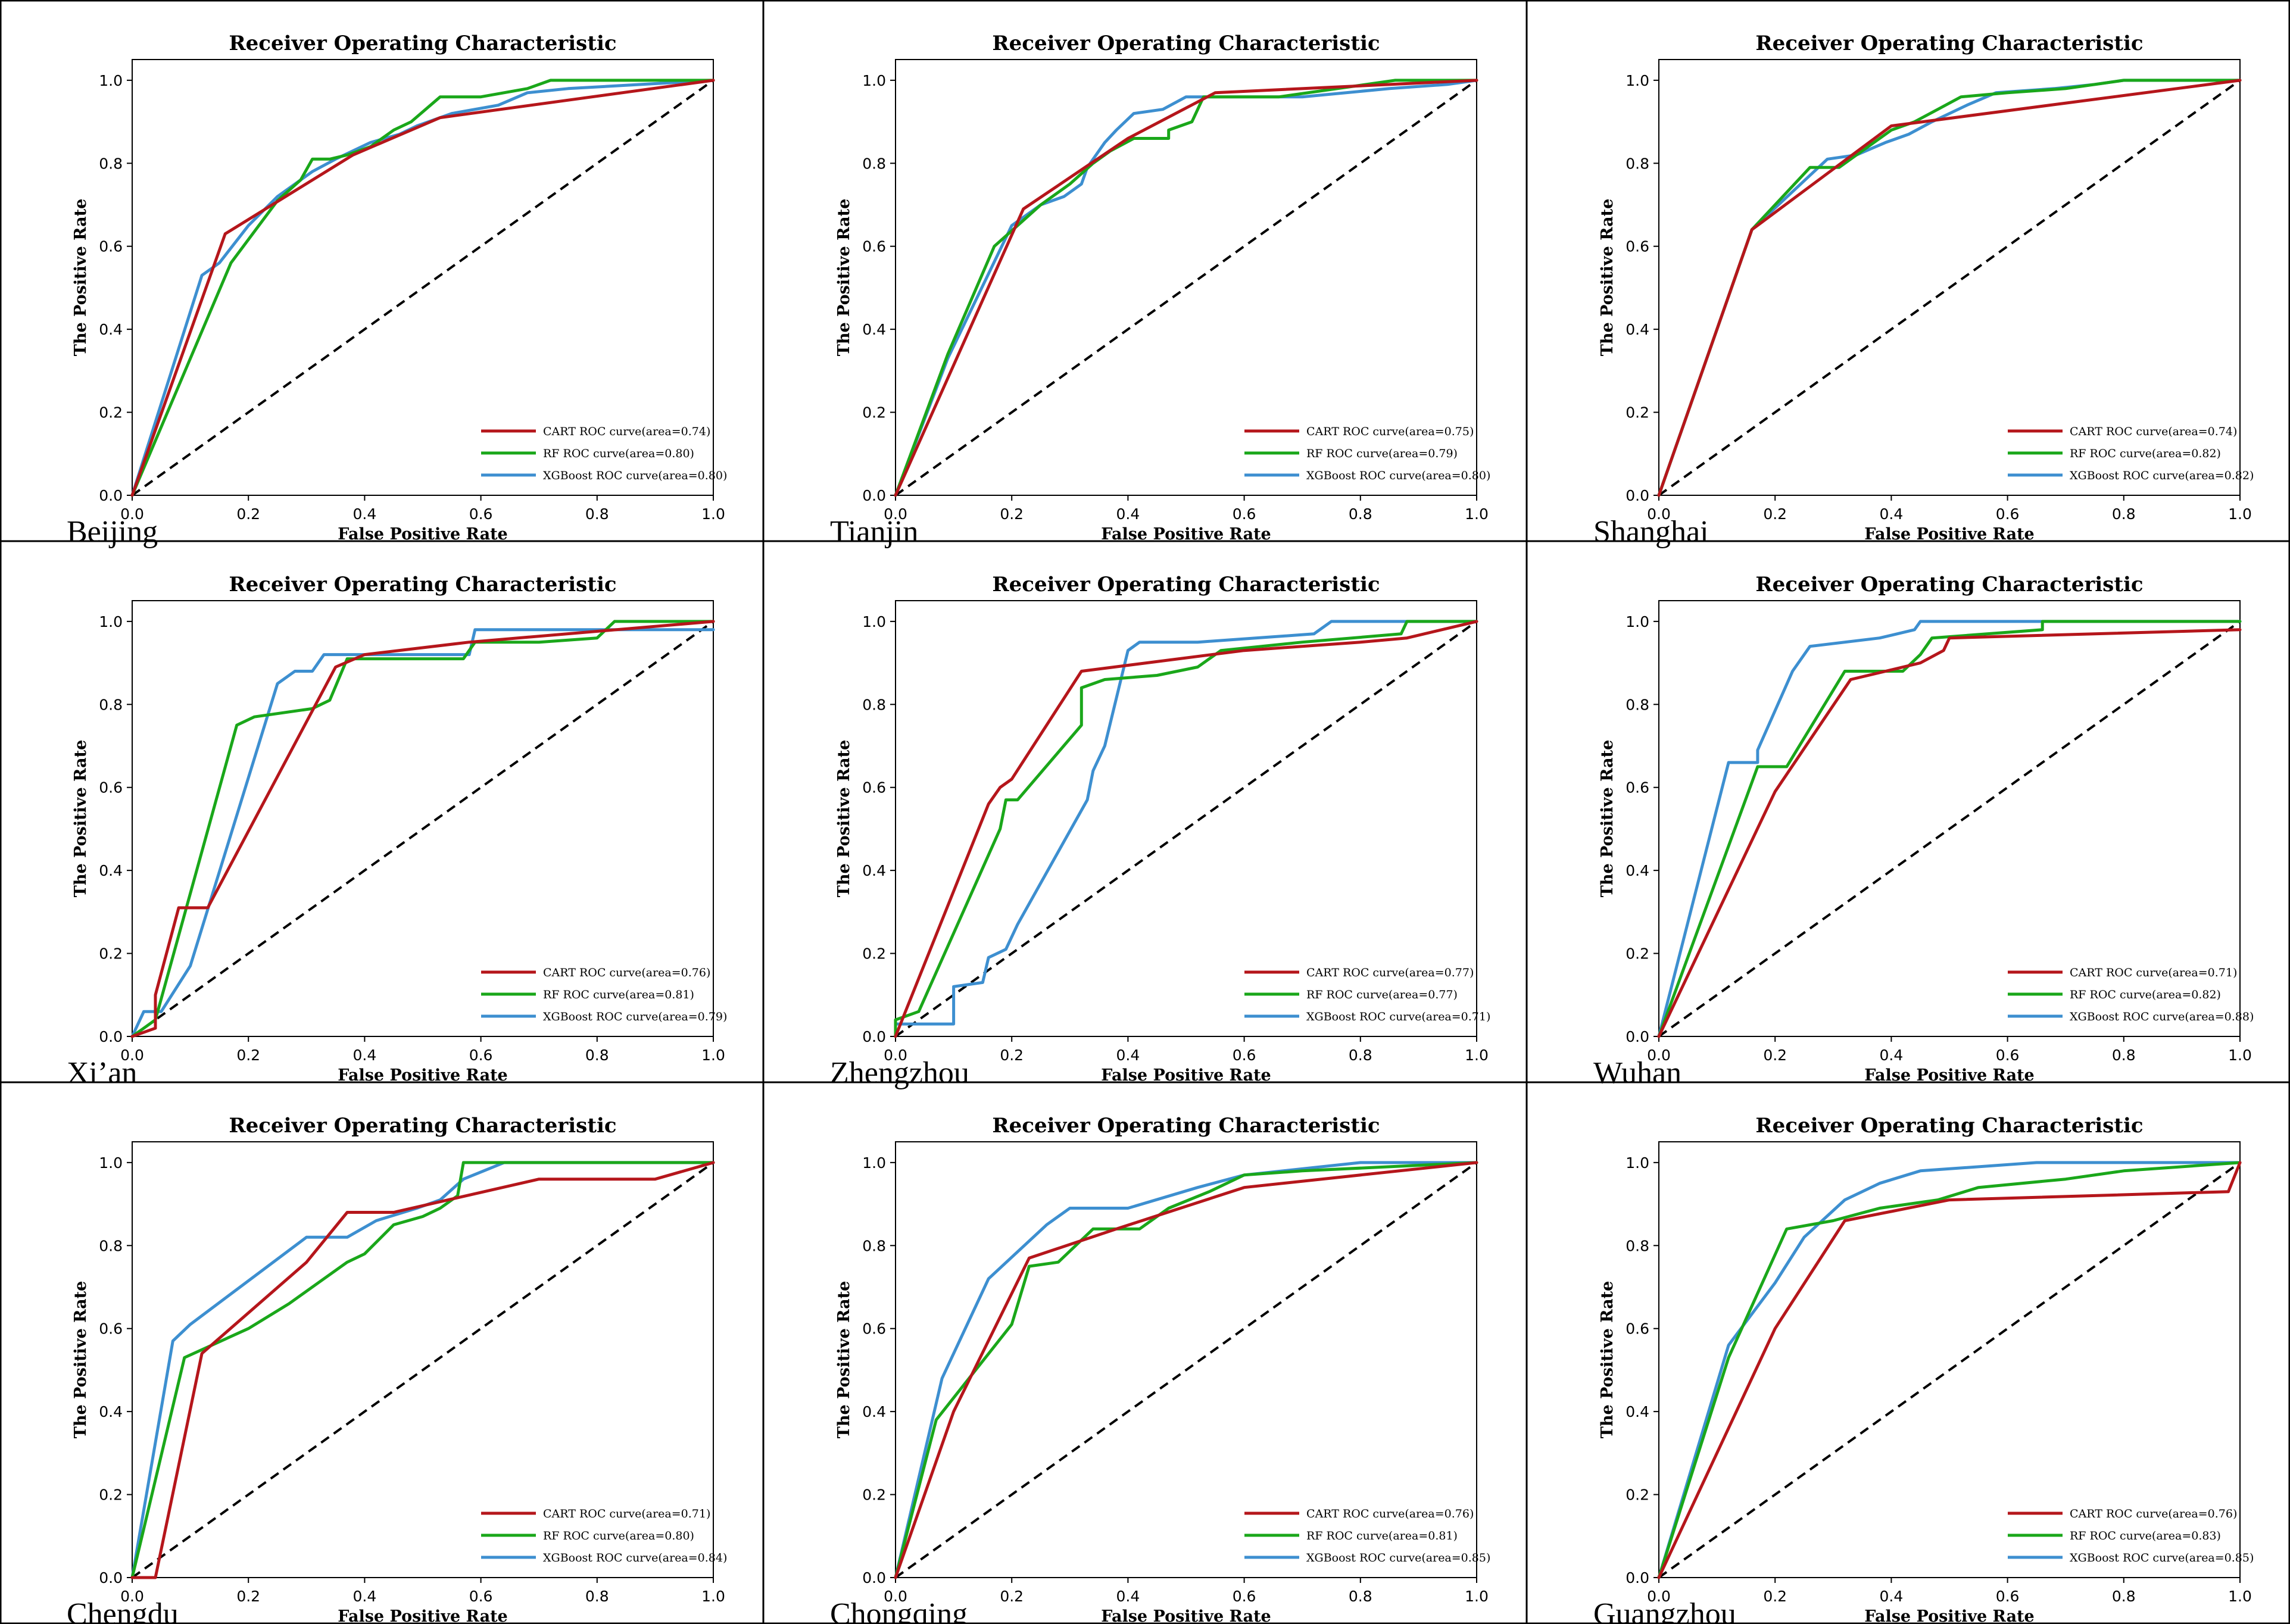  Describe the element at coordinates (899, 1610) in the screenshot. I see `city-label: Chongqing` at that location.